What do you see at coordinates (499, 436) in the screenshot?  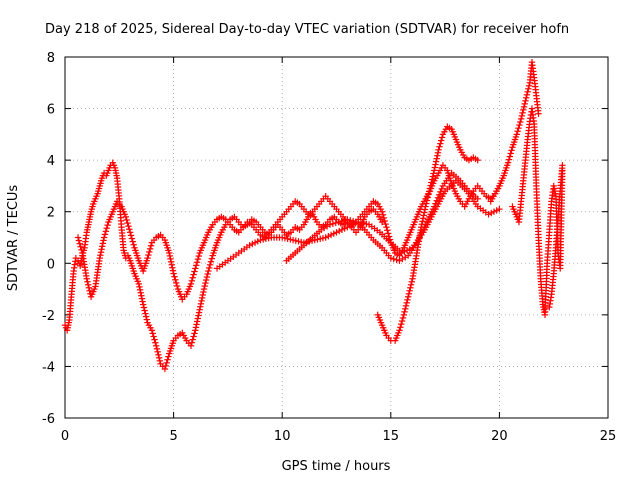 I see `x-tick-label: 20` at bounding box center [499, 436].